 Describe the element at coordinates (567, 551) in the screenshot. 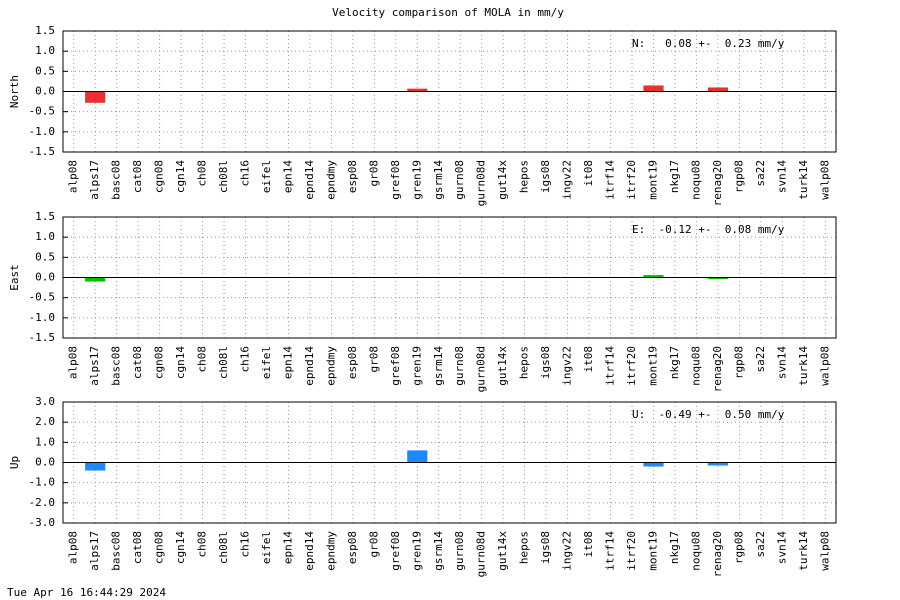

I see `x-tick-label: ingv22` at that location.